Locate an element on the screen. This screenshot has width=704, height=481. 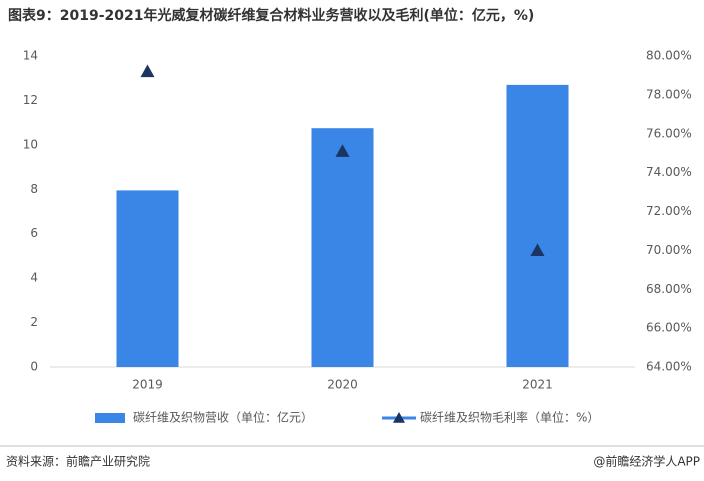
y-tick-label: 4 is located at coordinates (34, 278).